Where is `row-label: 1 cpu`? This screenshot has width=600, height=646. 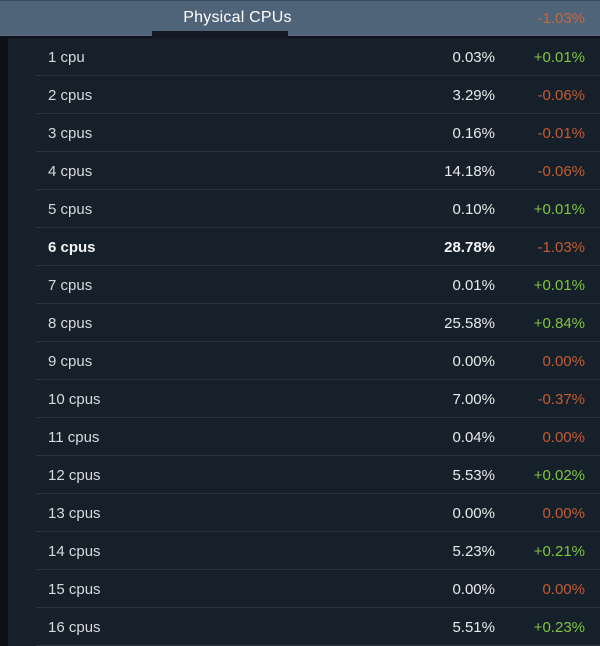 row-label: 1 cpu is located at coordinates (66, 57).